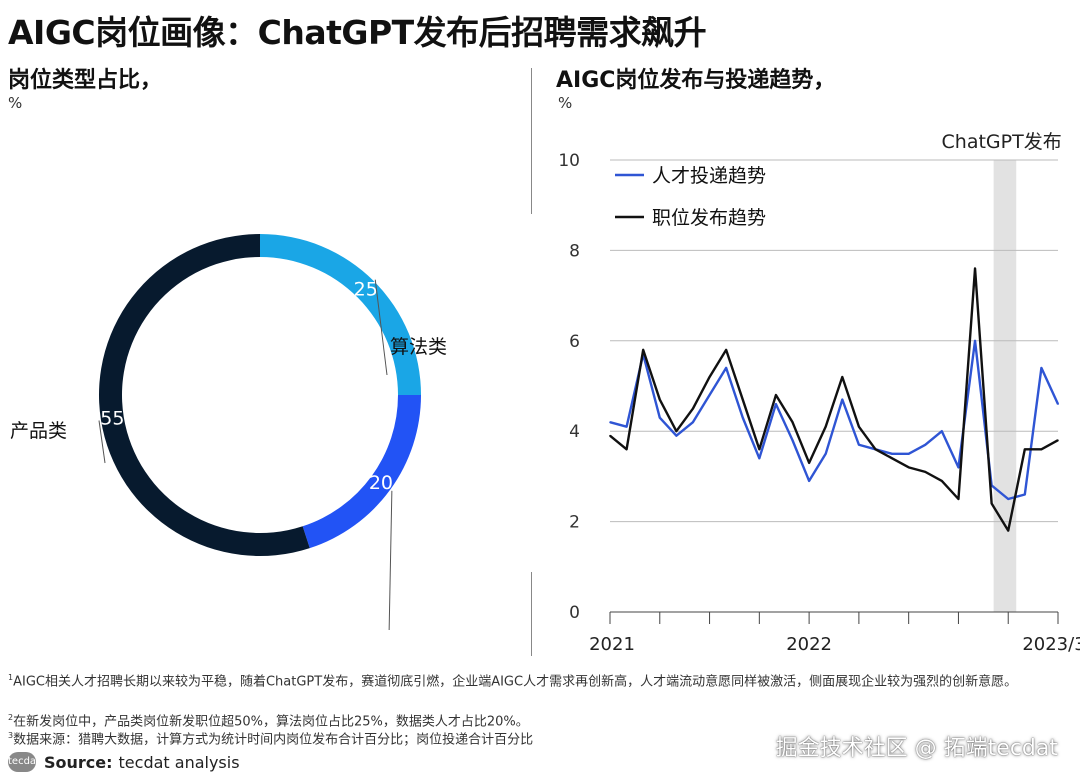  What do you see at coordinates (357, 32) in the screenshot?
I see `page-title: AIGC岗位画像：ChatGPT发布后招聘需求飙升` at bounding box center [357, 32].